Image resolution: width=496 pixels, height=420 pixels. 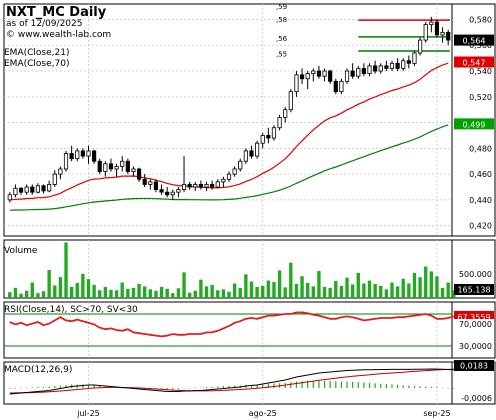 What do you see at coordinates (436, 413) in the screenshot?
I see `xtick-label: sep-25` at bounding box center [436, 413].